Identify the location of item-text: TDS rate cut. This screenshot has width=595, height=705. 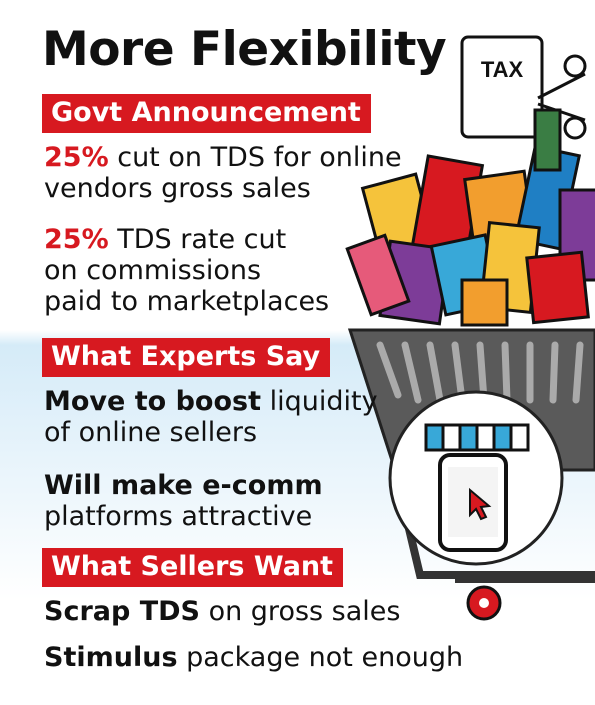
(197, 239).